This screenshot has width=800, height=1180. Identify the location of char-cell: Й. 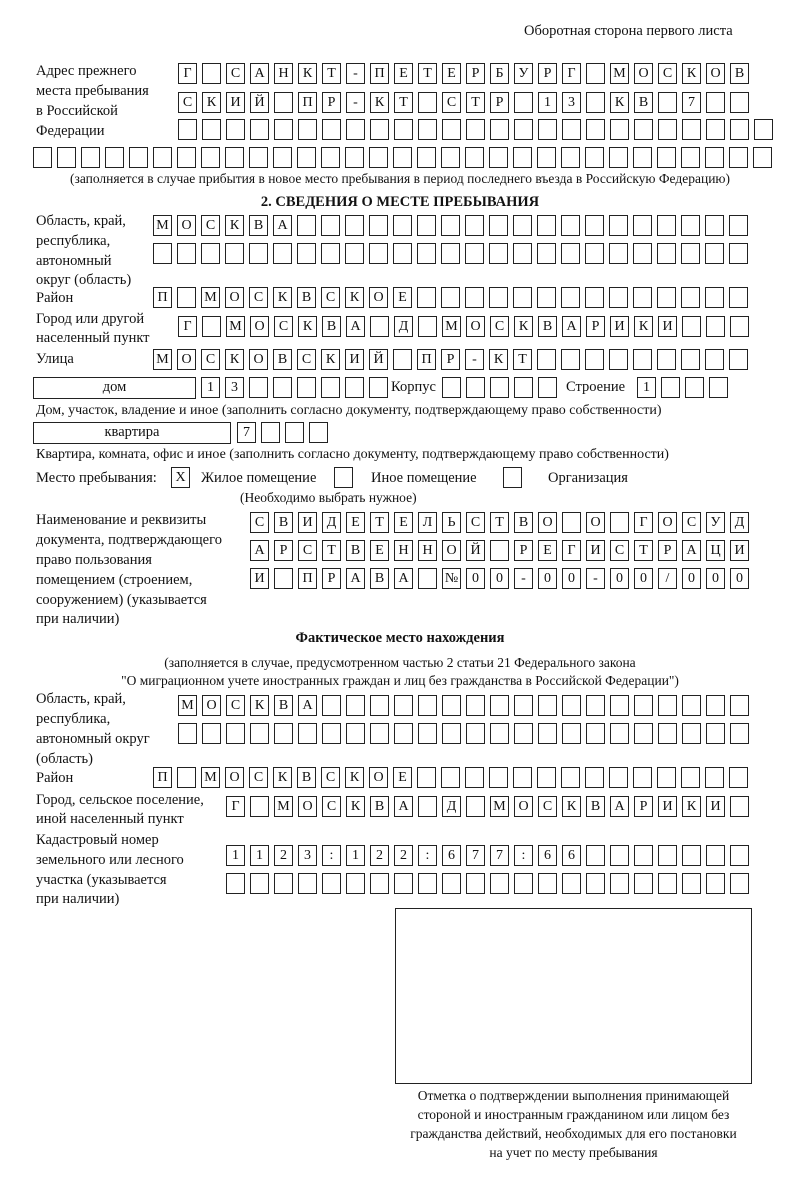
(378, 359).